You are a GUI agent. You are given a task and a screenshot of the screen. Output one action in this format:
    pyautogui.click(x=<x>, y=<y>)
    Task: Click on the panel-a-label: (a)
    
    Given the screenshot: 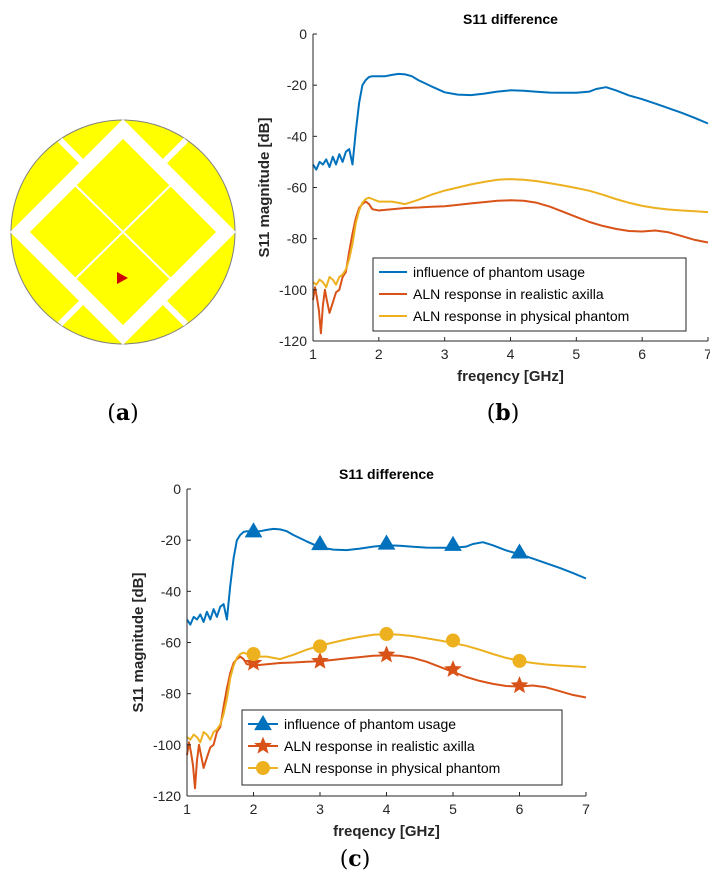 What is the action you would take?
    pyautogui.click(x=122, y=413)
    